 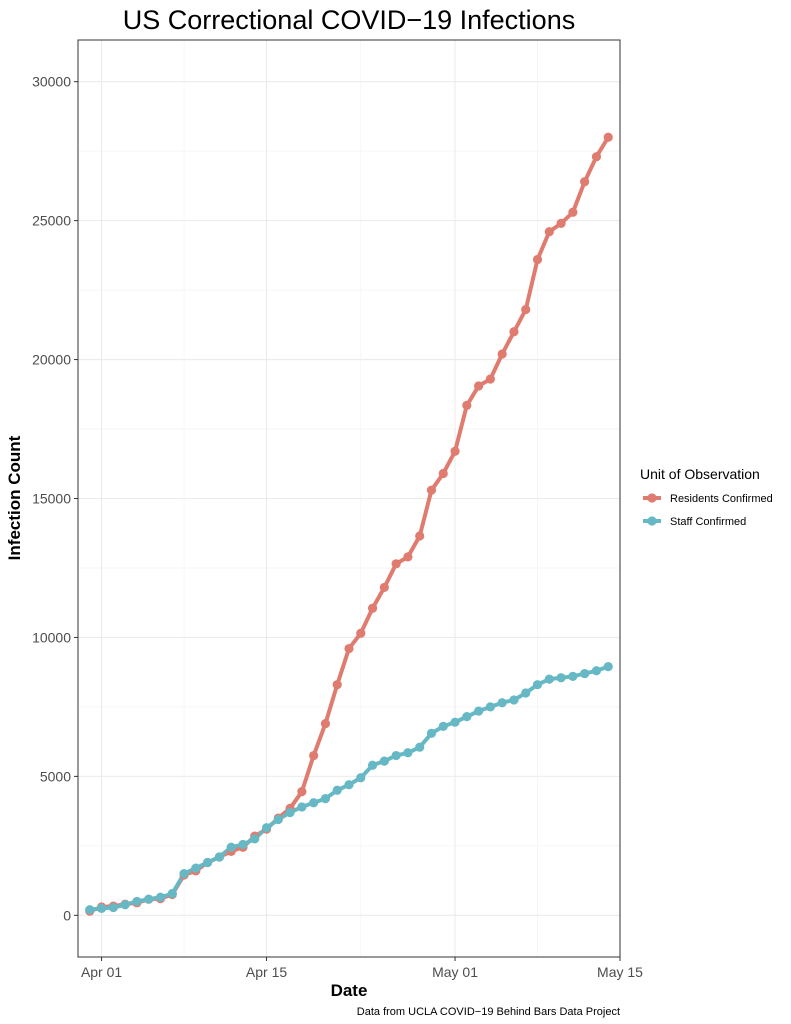 What do you see at coordinates (67, 915) in the screenshot?
I see `y-tick-label: 0` at bounding box center [67, 915].